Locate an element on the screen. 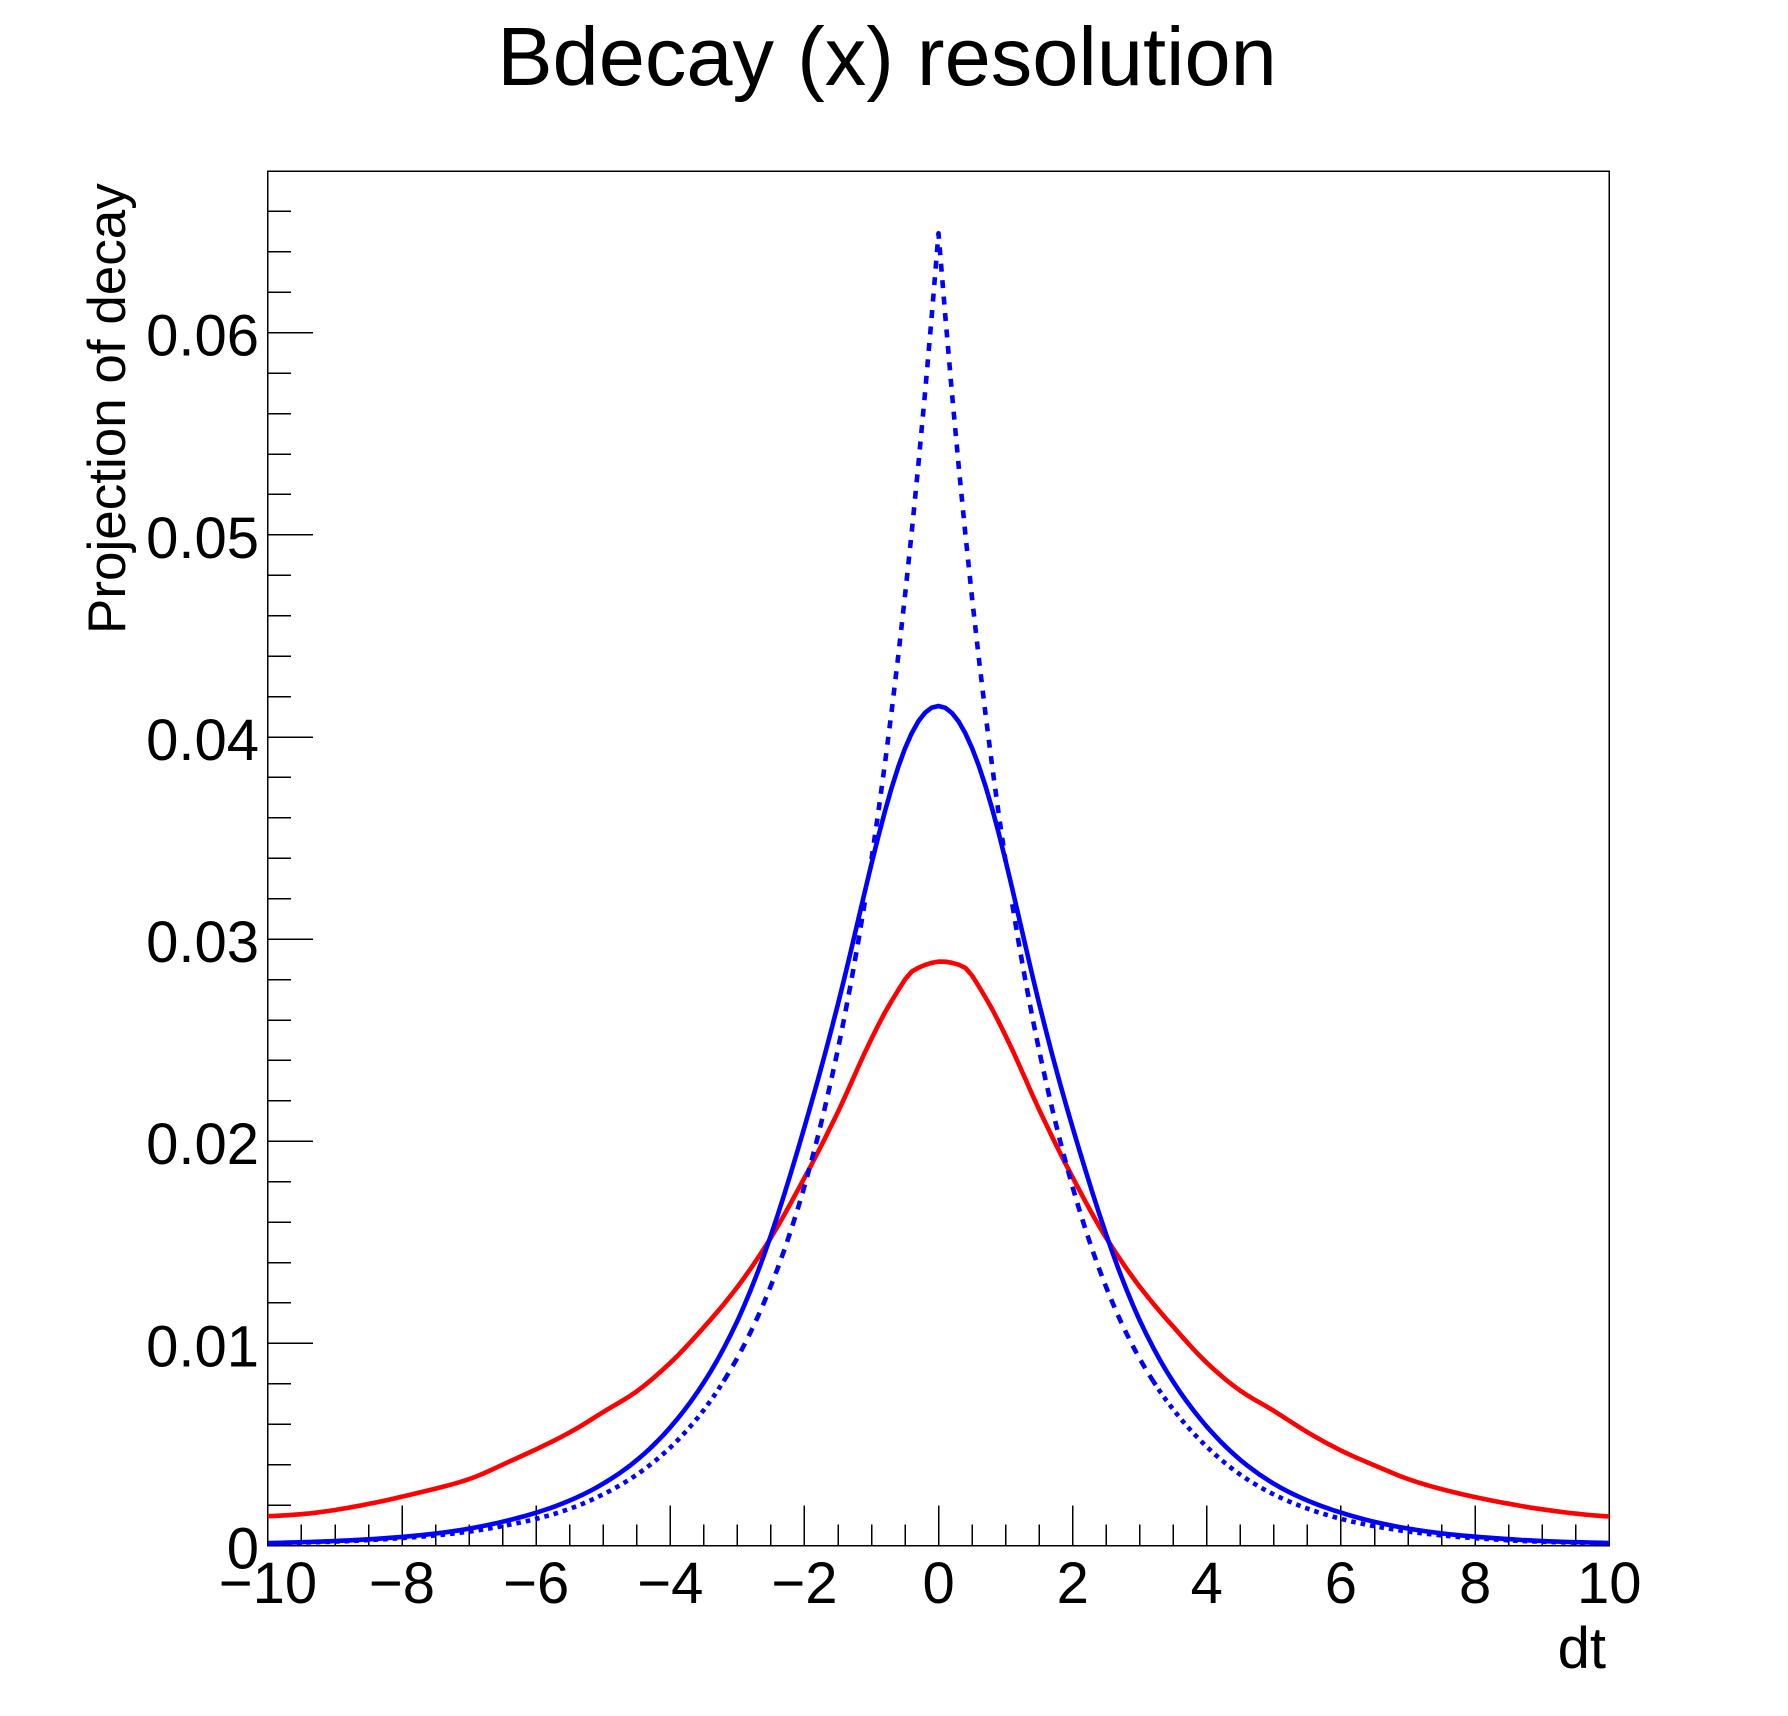  svg-text: −4 is located at coordinates (670, 1583).